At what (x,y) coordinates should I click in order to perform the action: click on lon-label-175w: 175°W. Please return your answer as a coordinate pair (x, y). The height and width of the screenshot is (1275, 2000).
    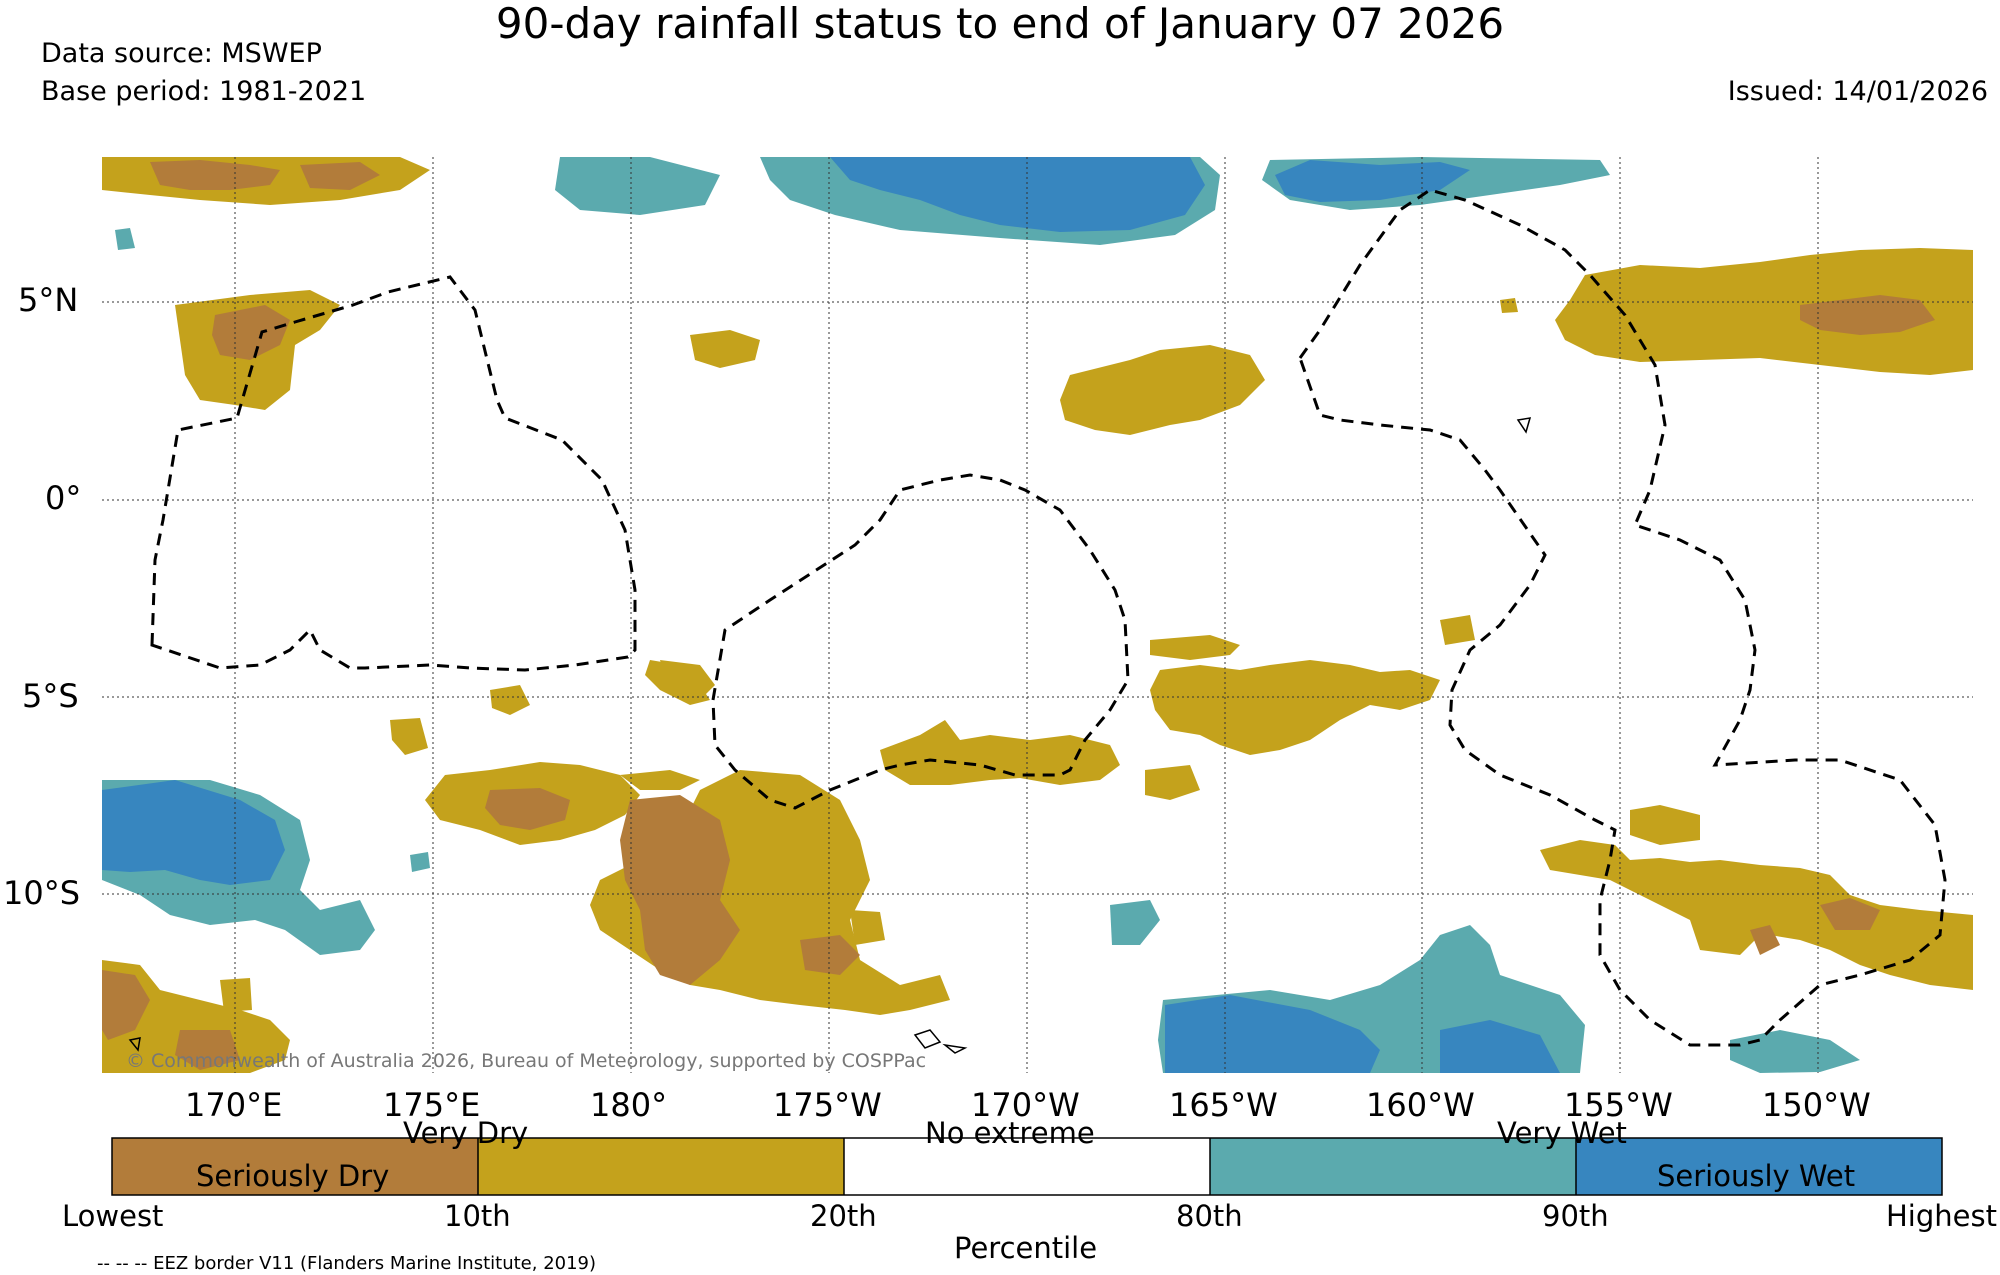
    Looking at the image, I should click on (827, 1105).